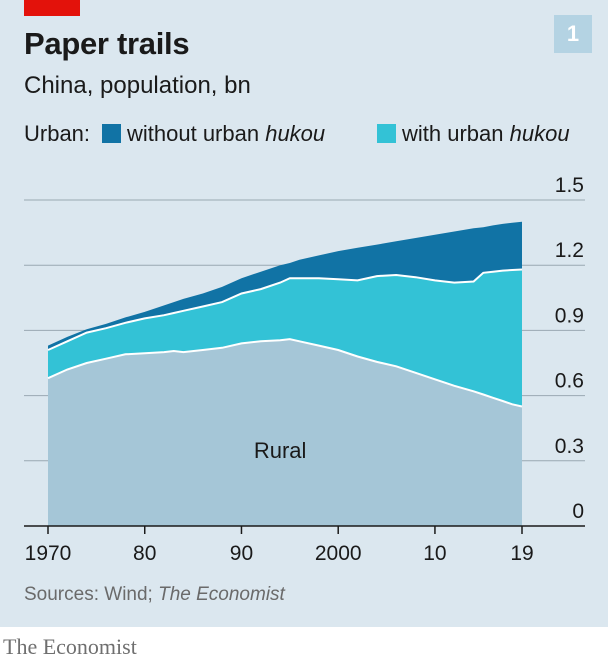 Image resolution: width=608 pixels, height=662 pixels. I want to click on legend-item-with-urban-hukou: with urban hukou, so click(473, 134).